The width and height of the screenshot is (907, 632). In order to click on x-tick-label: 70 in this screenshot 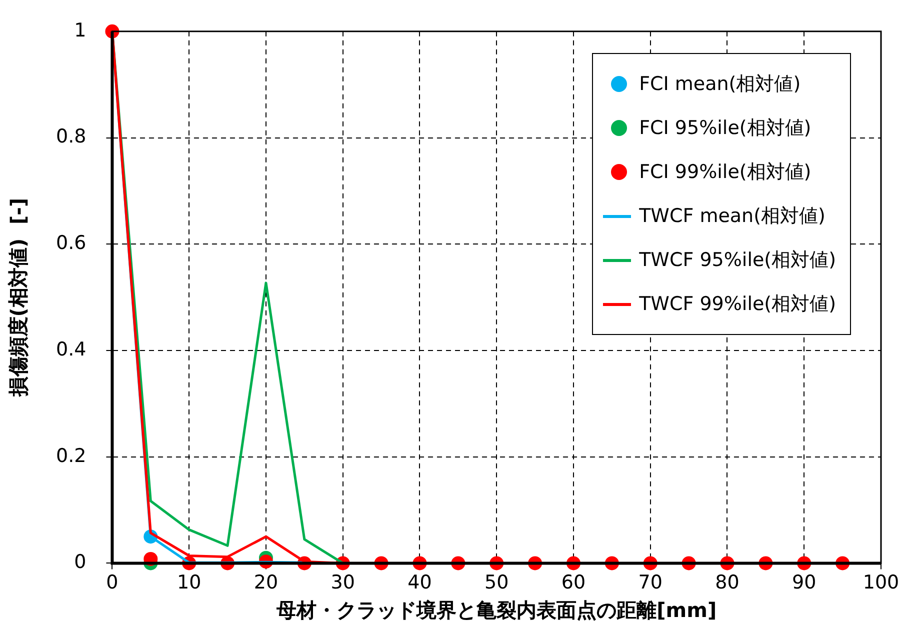, I will do `click(650, 583)`.